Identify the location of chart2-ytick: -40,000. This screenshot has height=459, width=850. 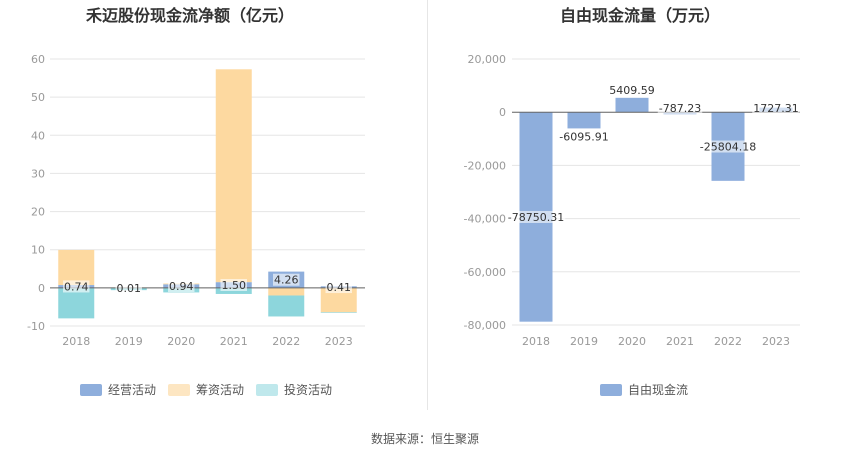
(485, 219).